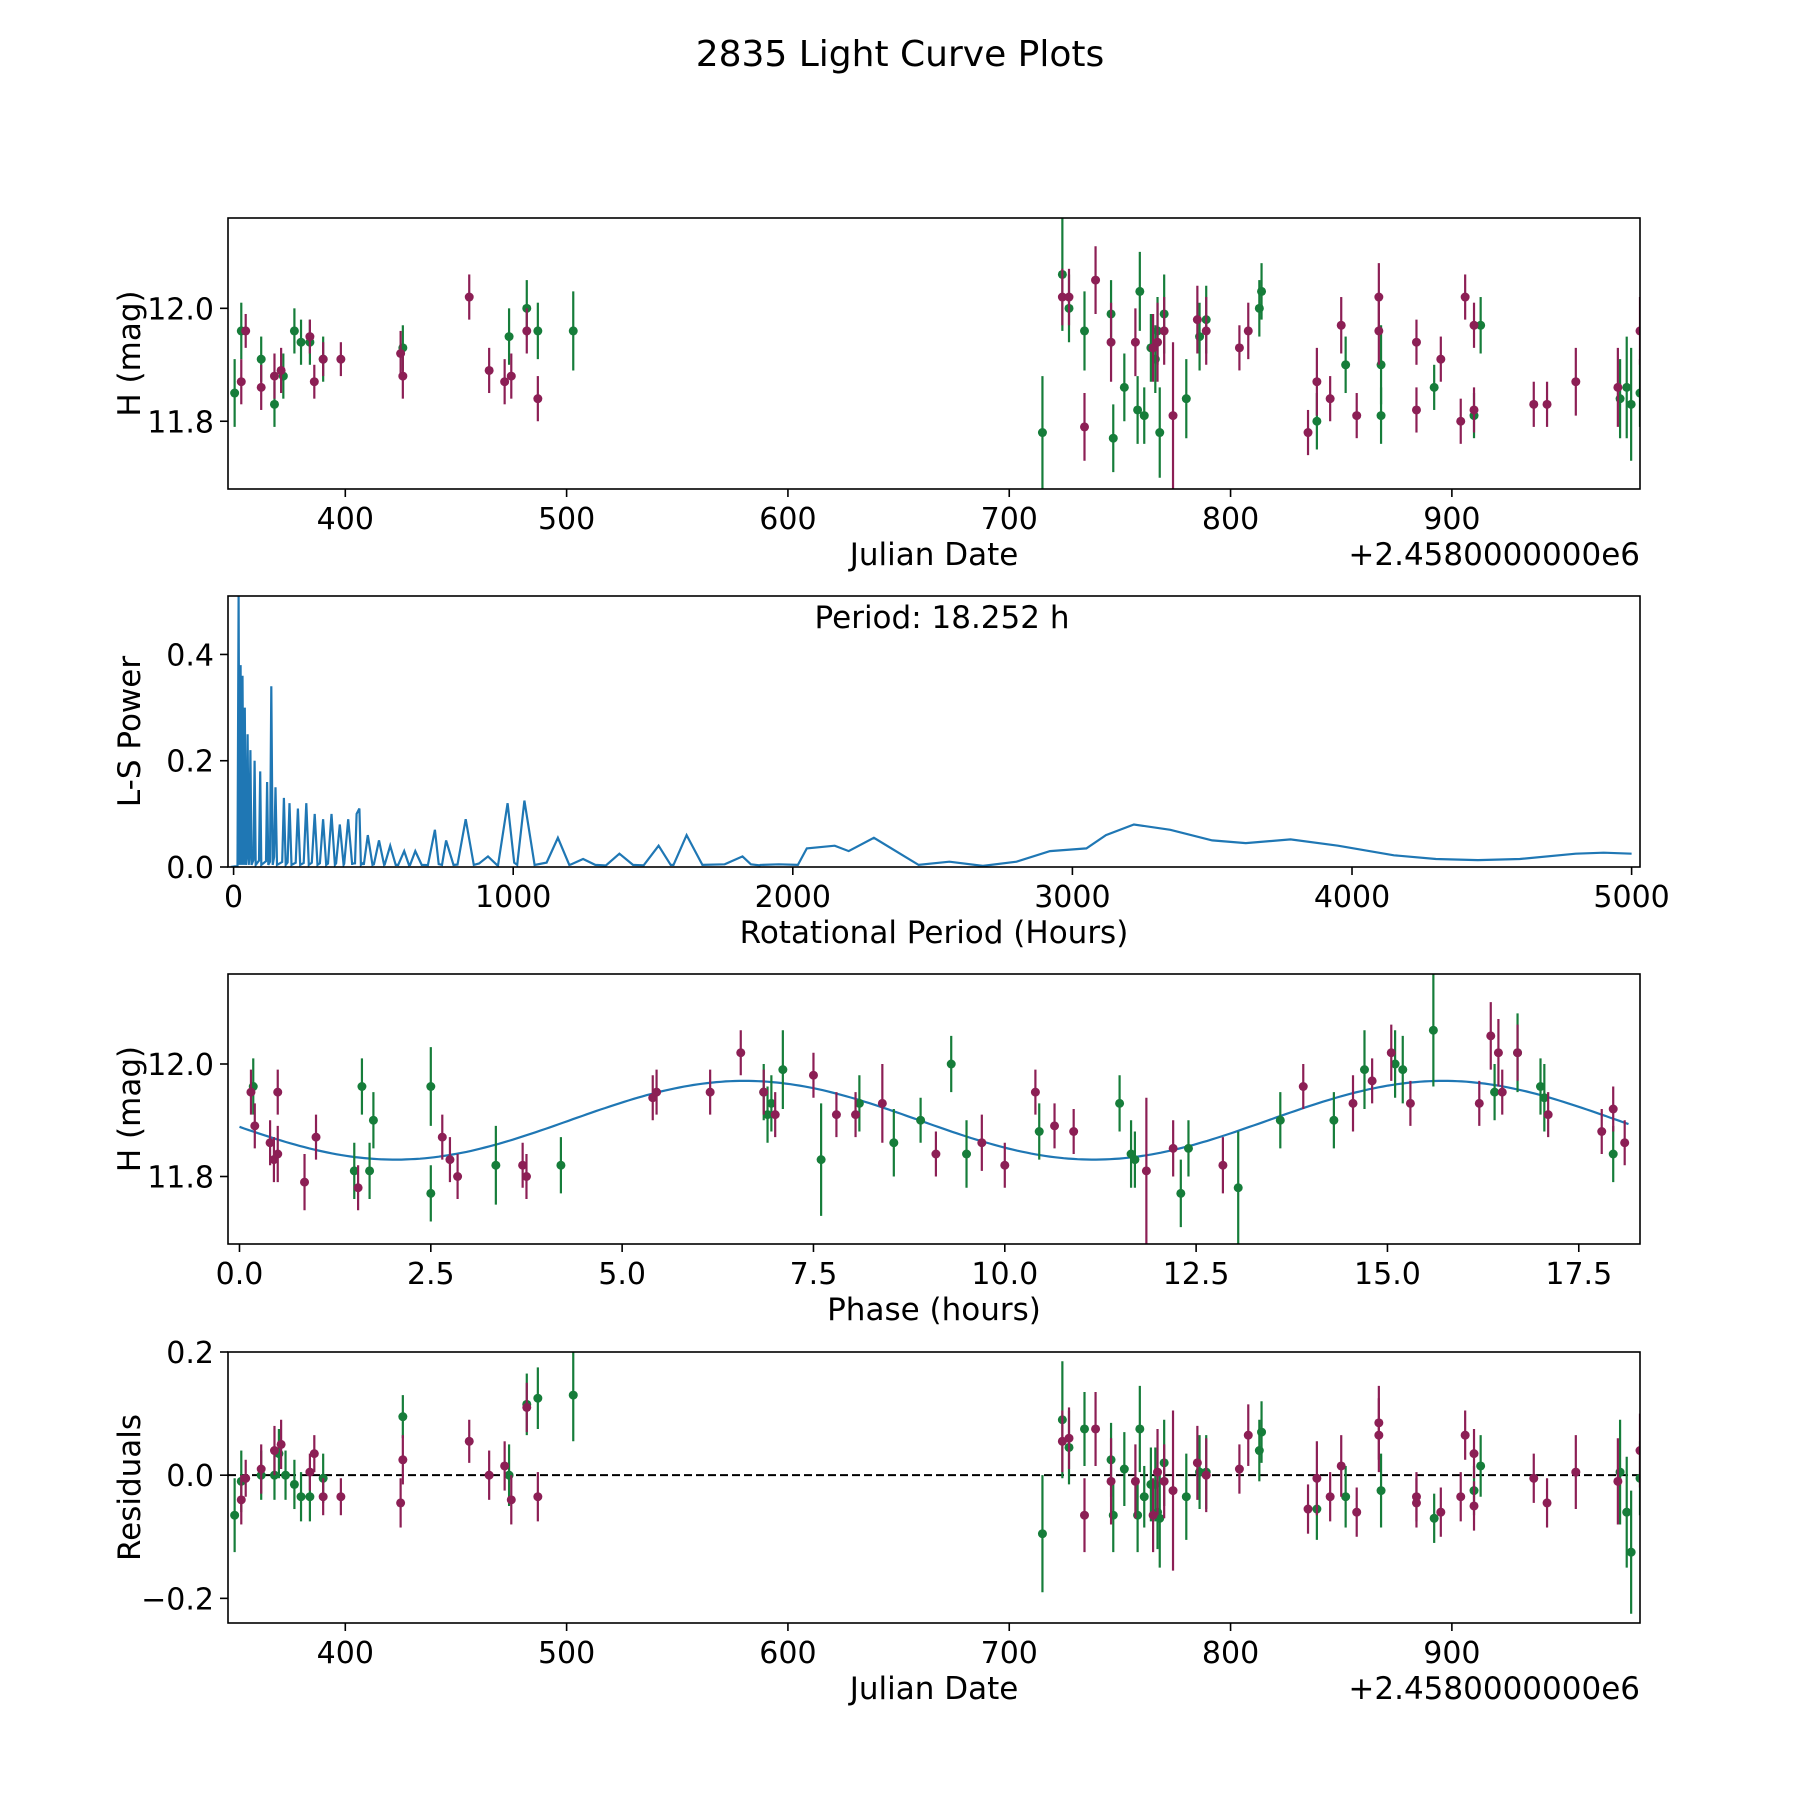 The height and width of the screenshot is (1800, 1800). Describe the element at coordinates (1230, 1653) in the screenshot. I see `x-tick-label: 800` at that location.